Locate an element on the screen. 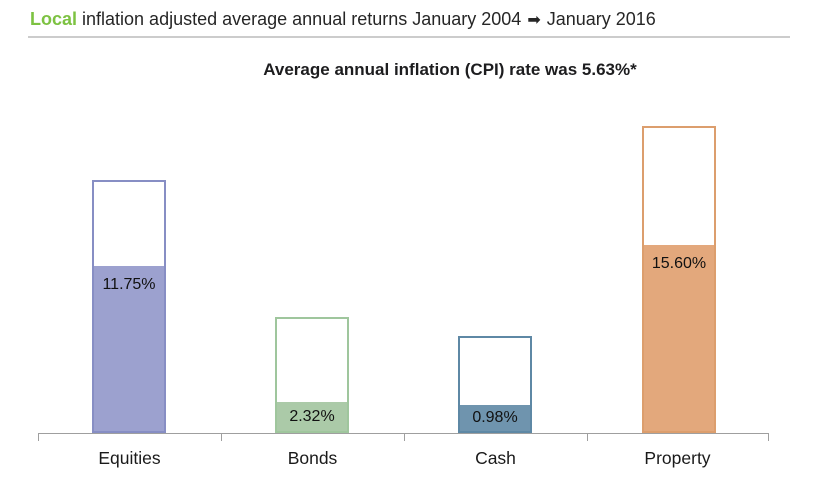 This screenshot has height=479, width=822. bar-property: 15.60% is located at coordinates (679, 279).